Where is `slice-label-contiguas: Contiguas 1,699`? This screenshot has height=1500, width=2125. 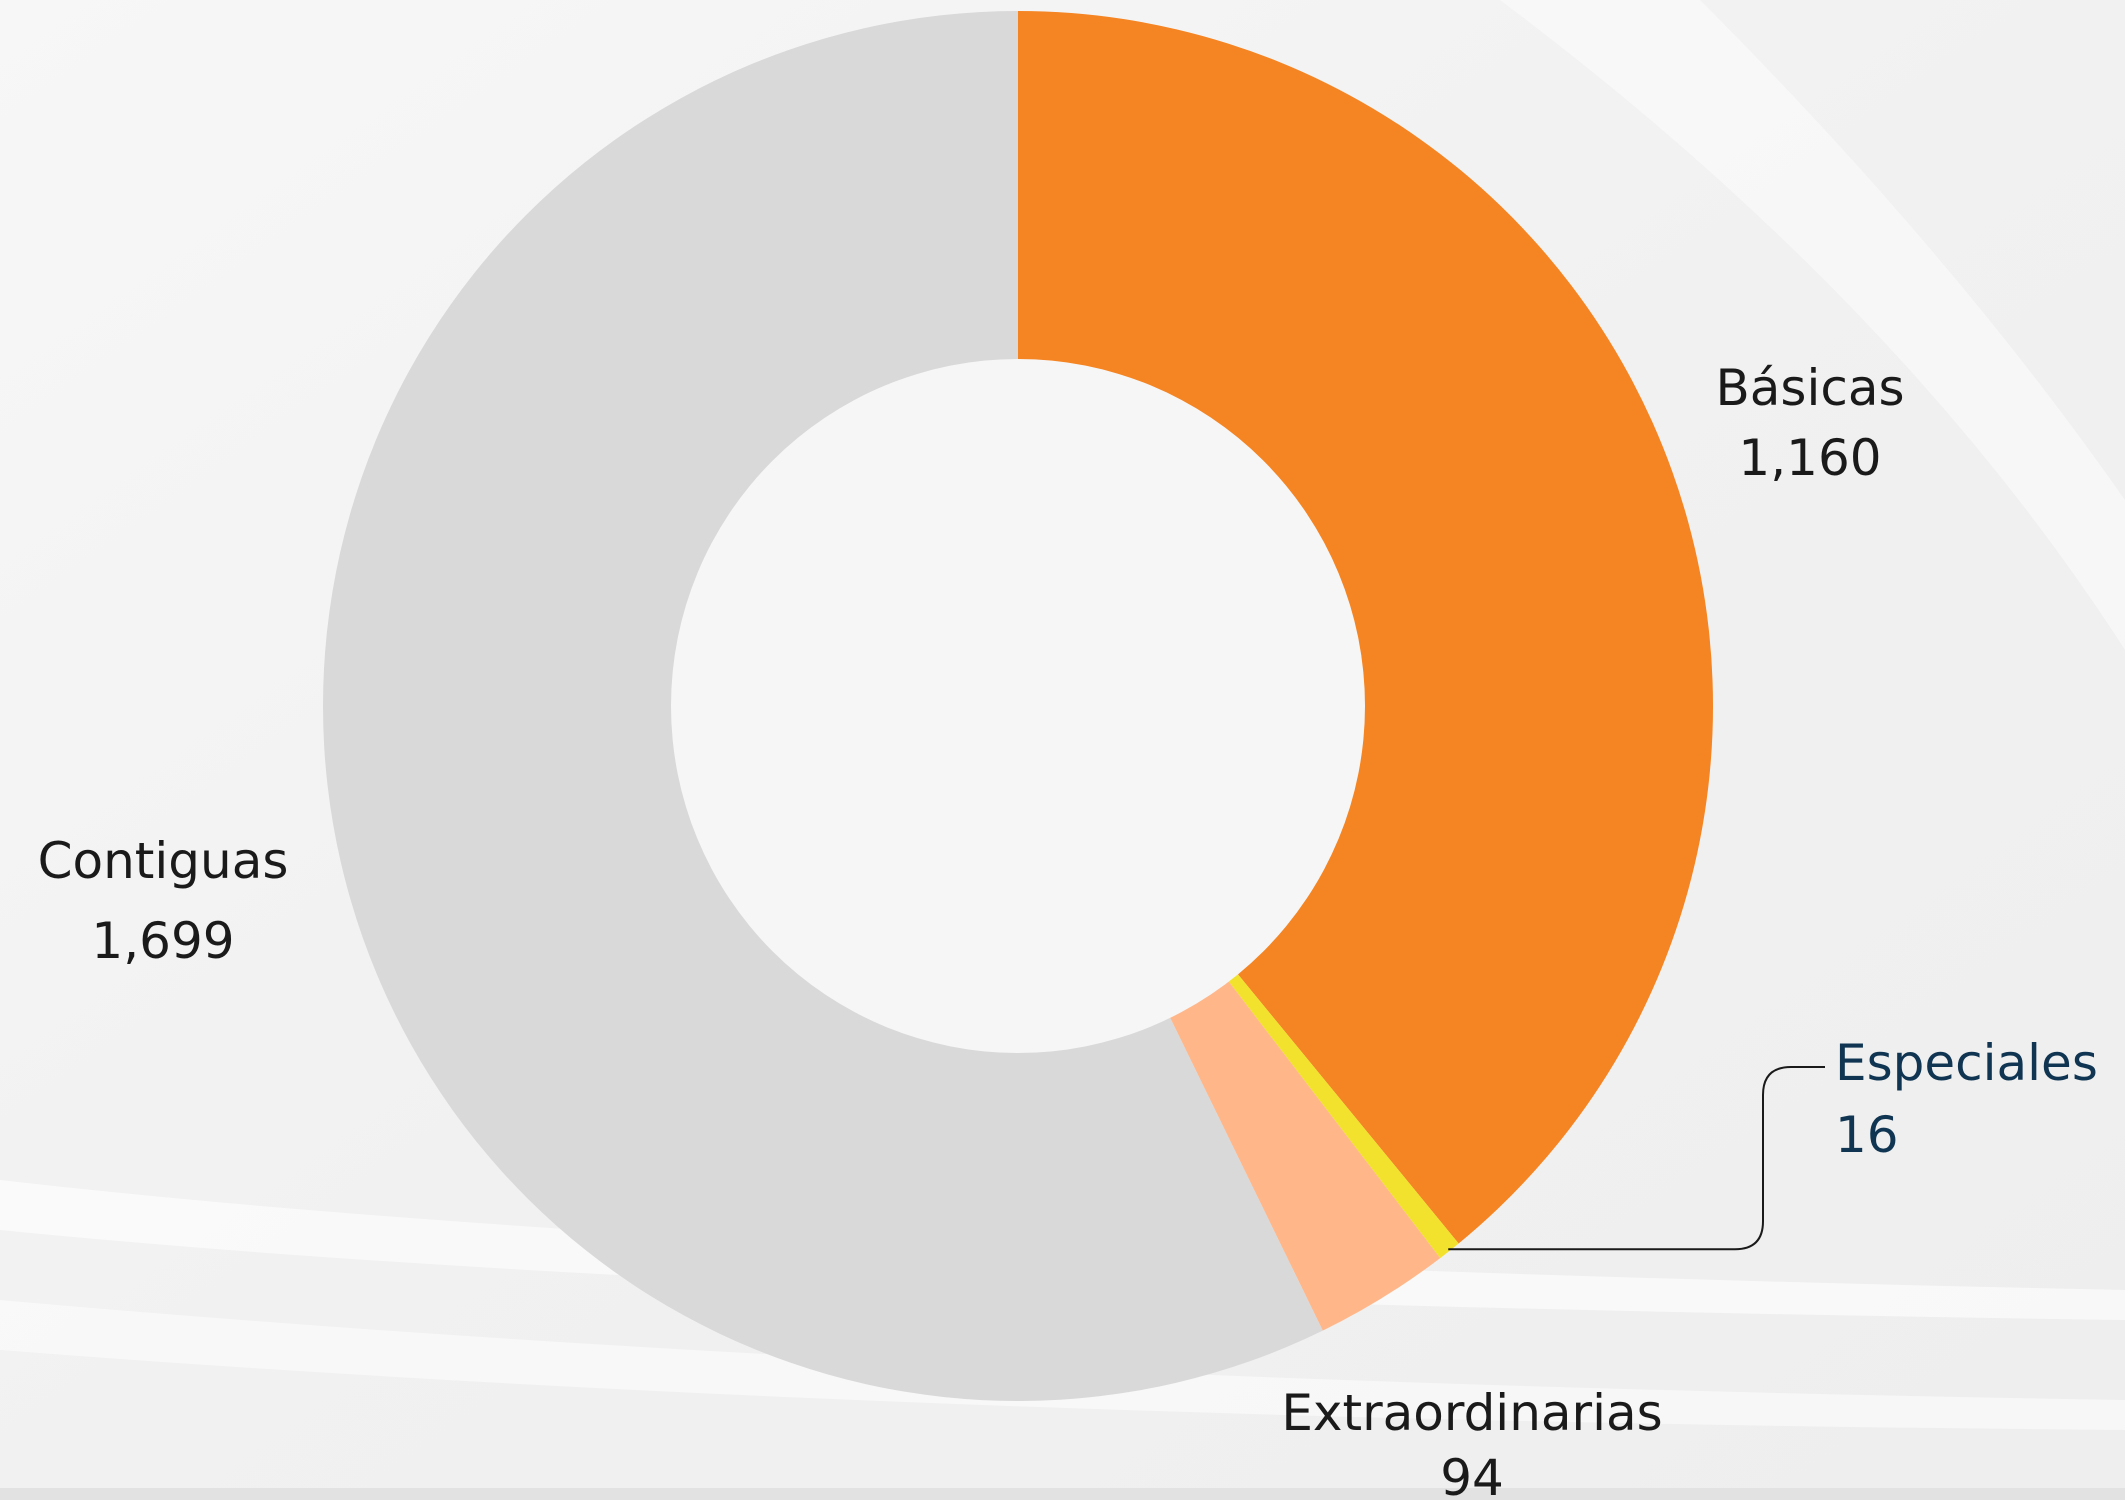
slice-label-contiguas: Contiguas 1,699 is located at coordinates (163, 901).